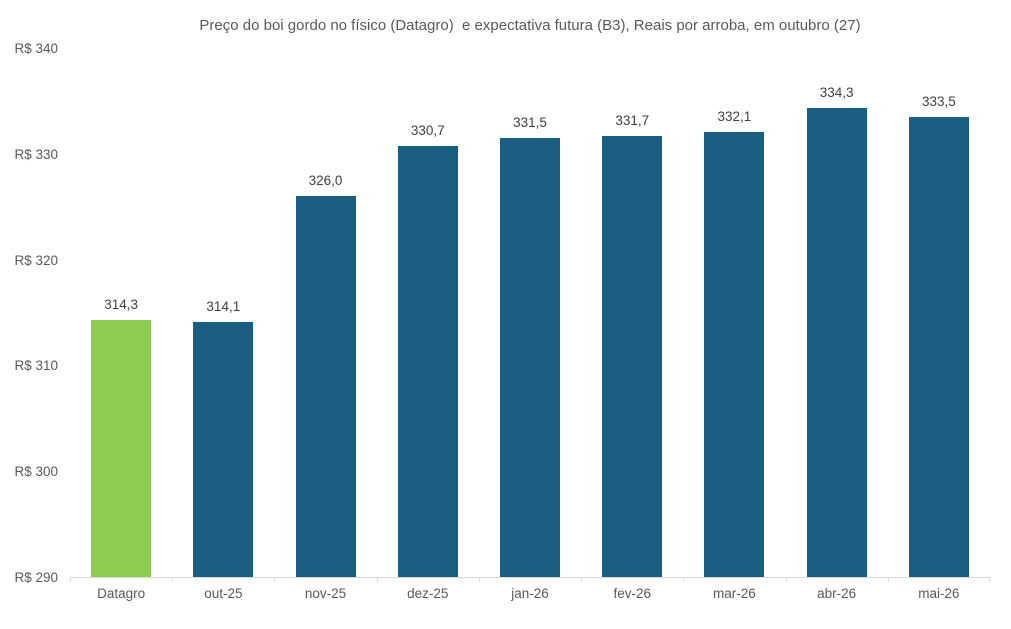 The width and height of the screenshot is (1011, 629). I want to click on x-axis-label-out-25: out-25, so click(223, 593).